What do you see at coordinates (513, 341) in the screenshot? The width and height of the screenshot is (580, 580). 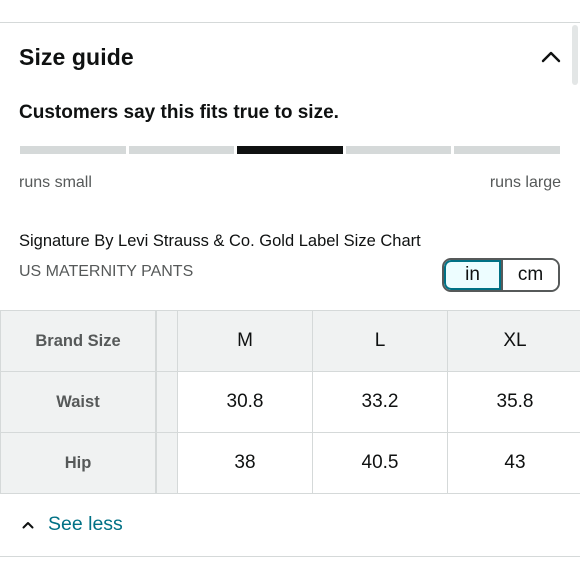 I see `size-column-header: XL` at bounding box center [513, 341].